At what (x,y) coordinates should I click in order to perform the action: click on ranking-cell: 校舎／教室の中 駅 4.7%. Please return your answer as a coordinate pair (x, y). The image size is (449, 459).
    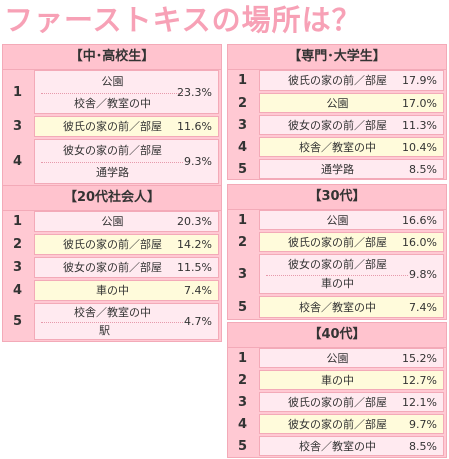
    Looking at the image, I should click on (126, 321).